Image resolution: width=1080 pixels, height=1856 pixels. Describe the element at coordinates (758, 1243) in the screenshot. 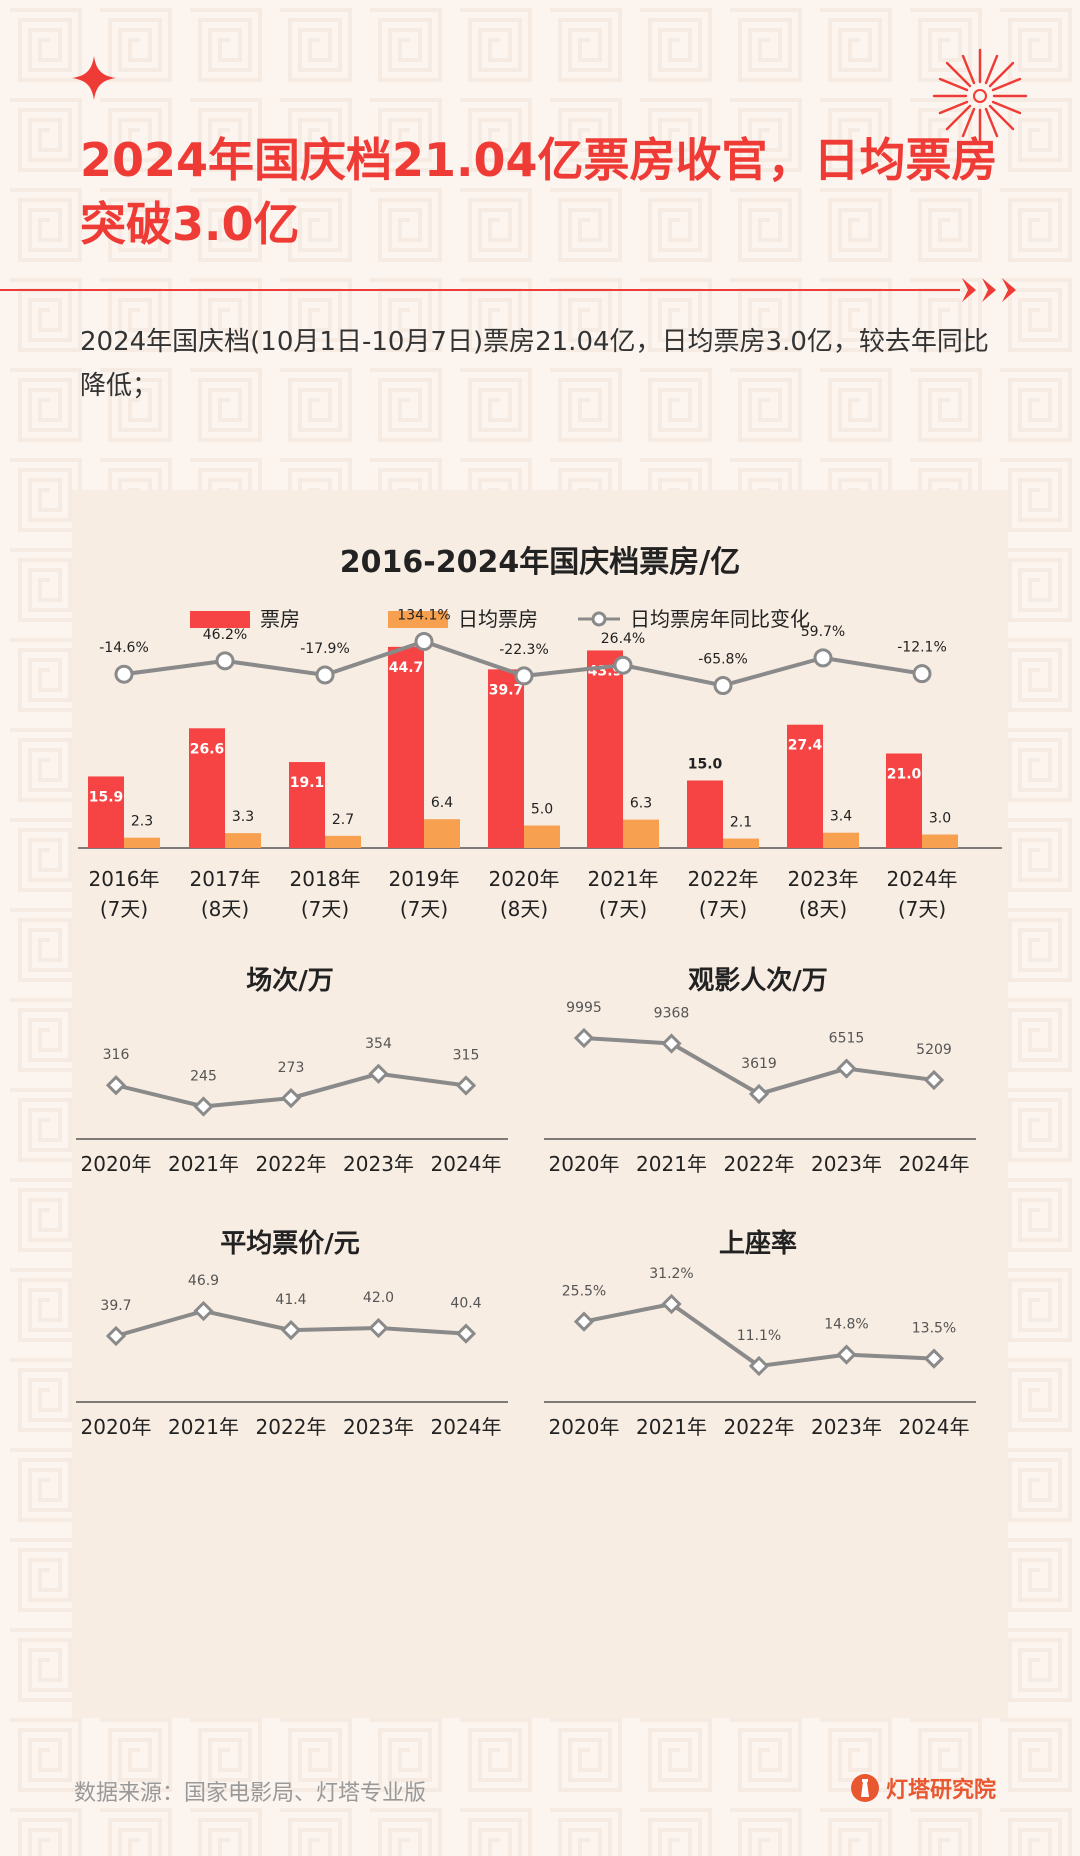

I see `small-chart-title: 上座率` at that location.